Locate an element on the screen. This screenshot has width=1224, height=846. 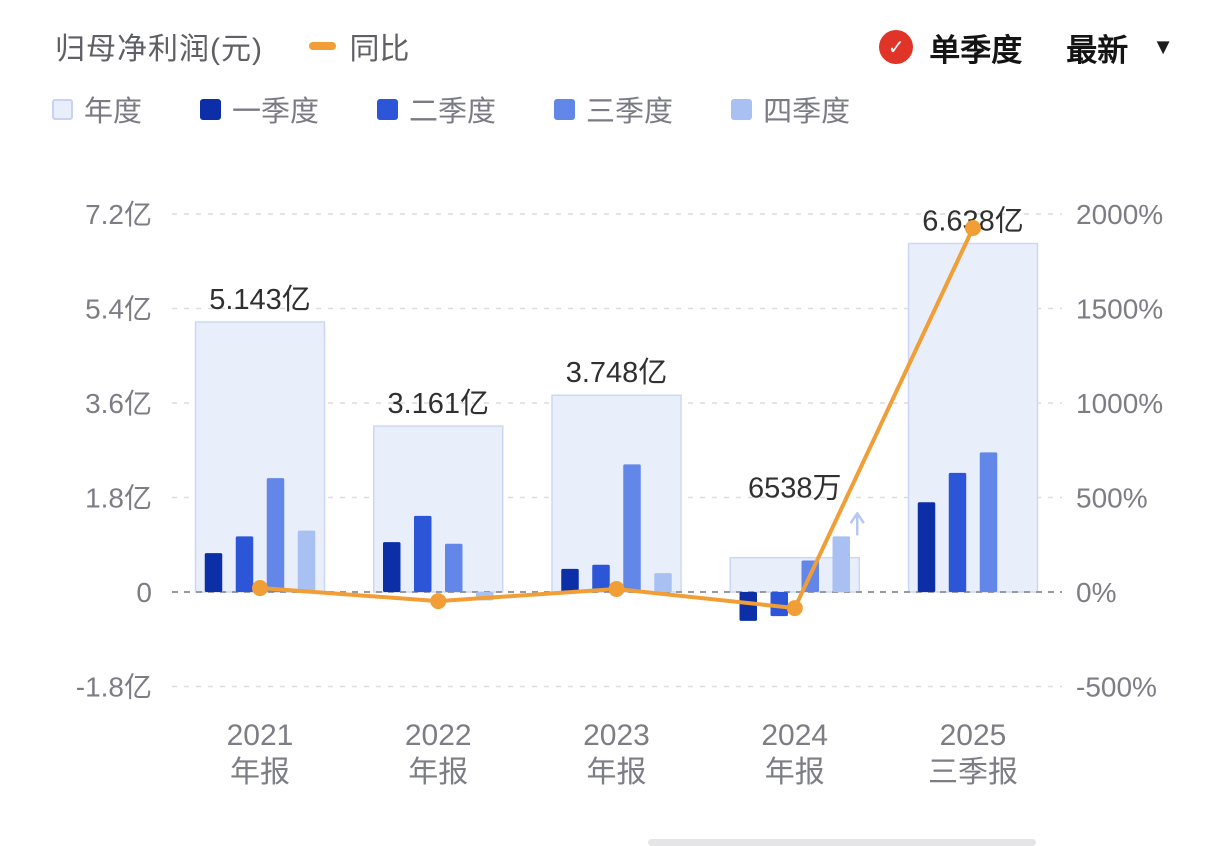
period-mode-control: ✓ 单季度 最新 ▼ is located at coordinates (1026, 47).